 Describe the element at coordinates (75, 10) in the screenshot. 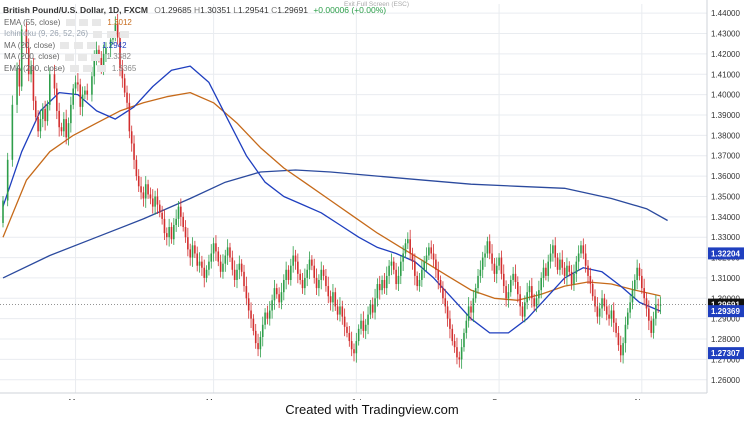

I see `symbol-title: British Pound/U.S. Dollar, 1D, FXCM` at that location.